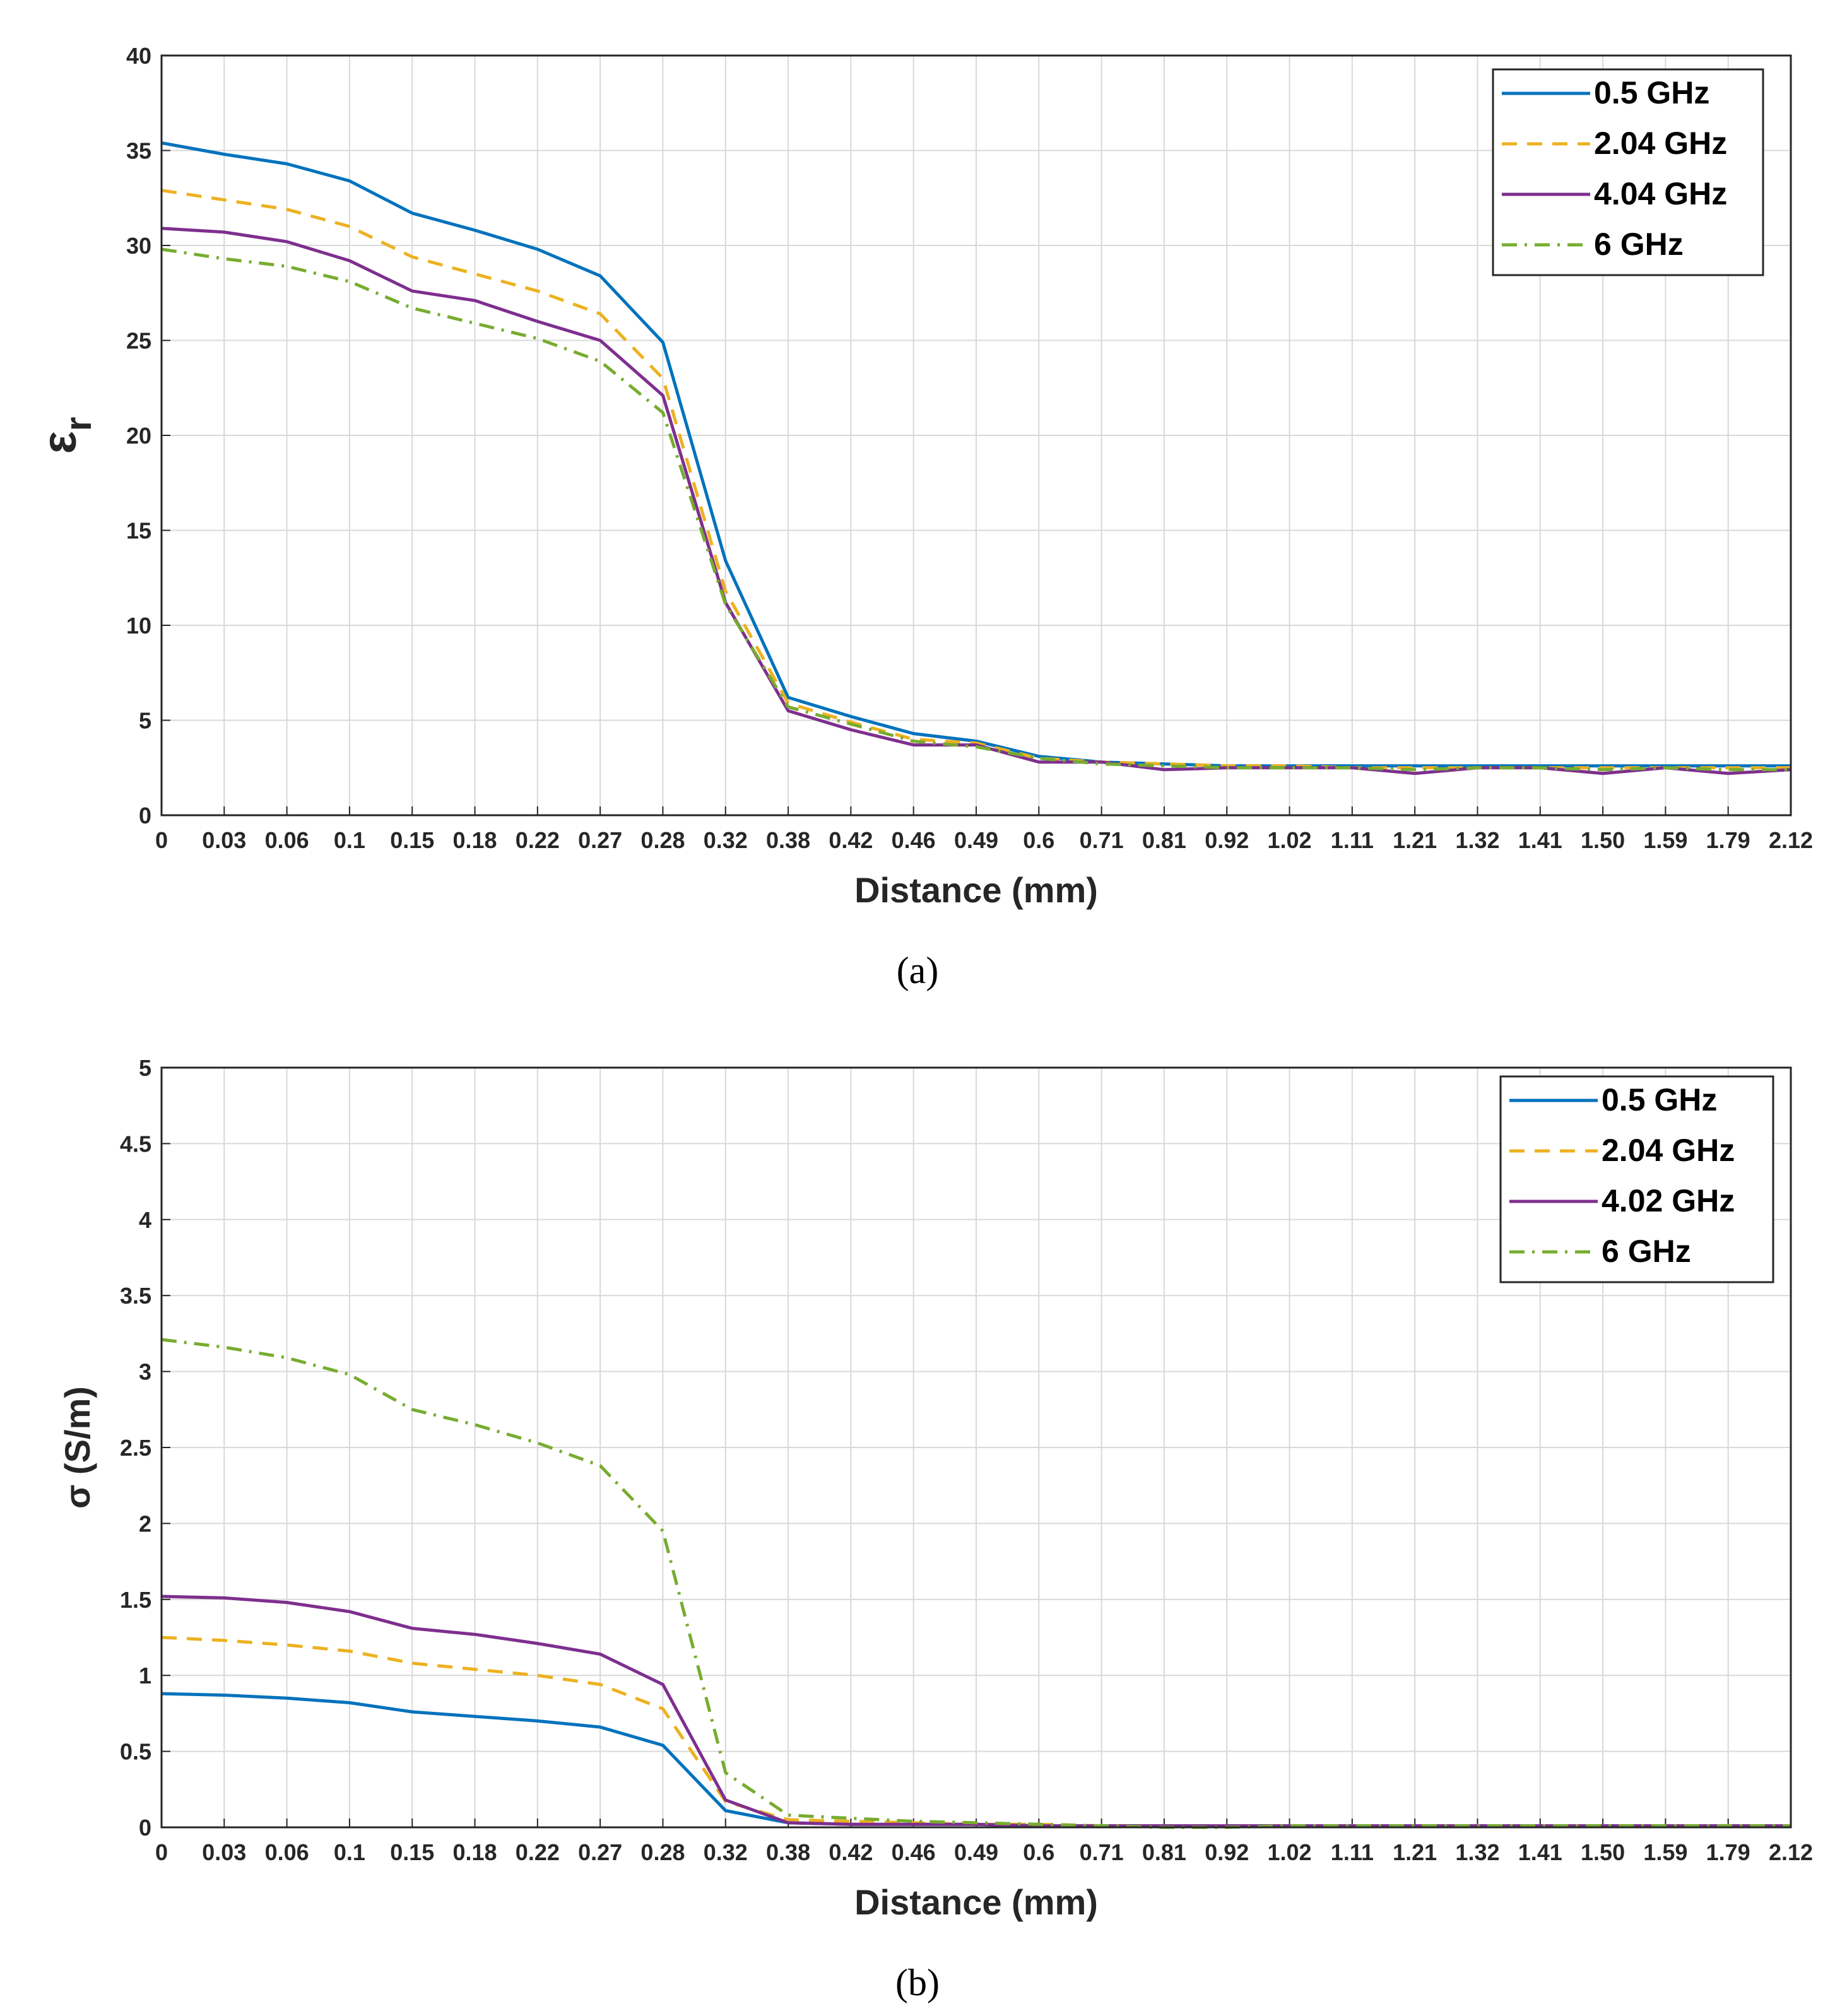 Image resolution: width=1835 pixels, height=2016 pixels. What do you see at coordinates (918, 971) in the screenshot?
I see `caption-a: (a)` at bounding box center [918, 971].